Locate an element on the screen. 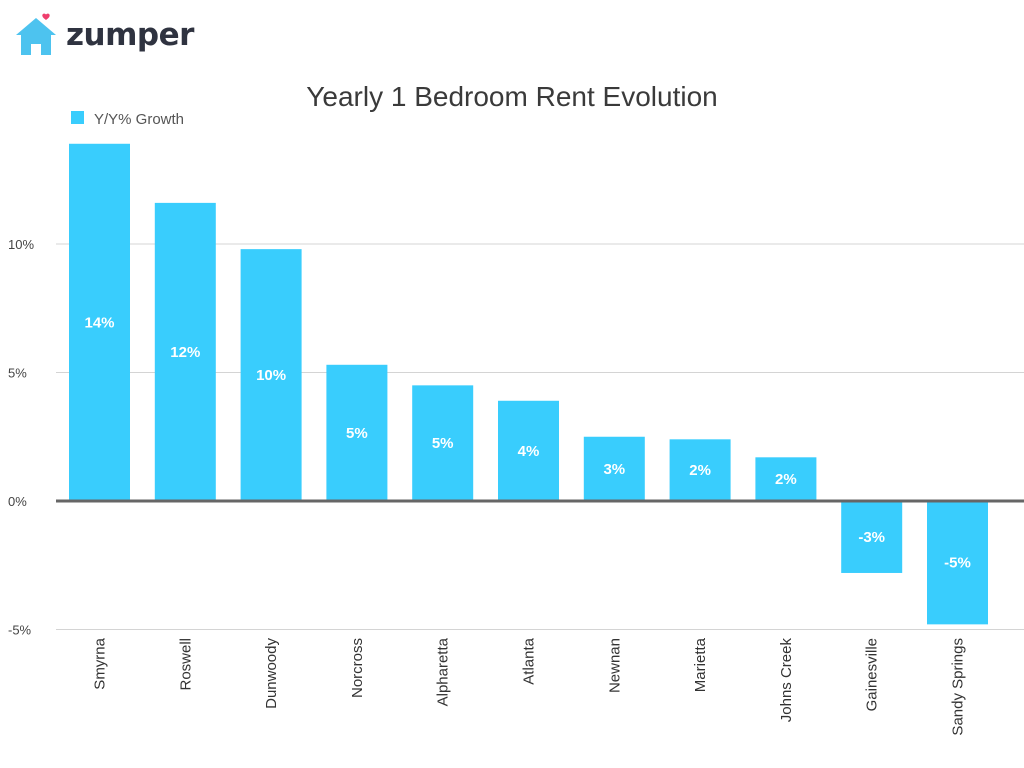 The image size is (1024, 768). category-label: Johns Creek is located at coordinates (786, 680).